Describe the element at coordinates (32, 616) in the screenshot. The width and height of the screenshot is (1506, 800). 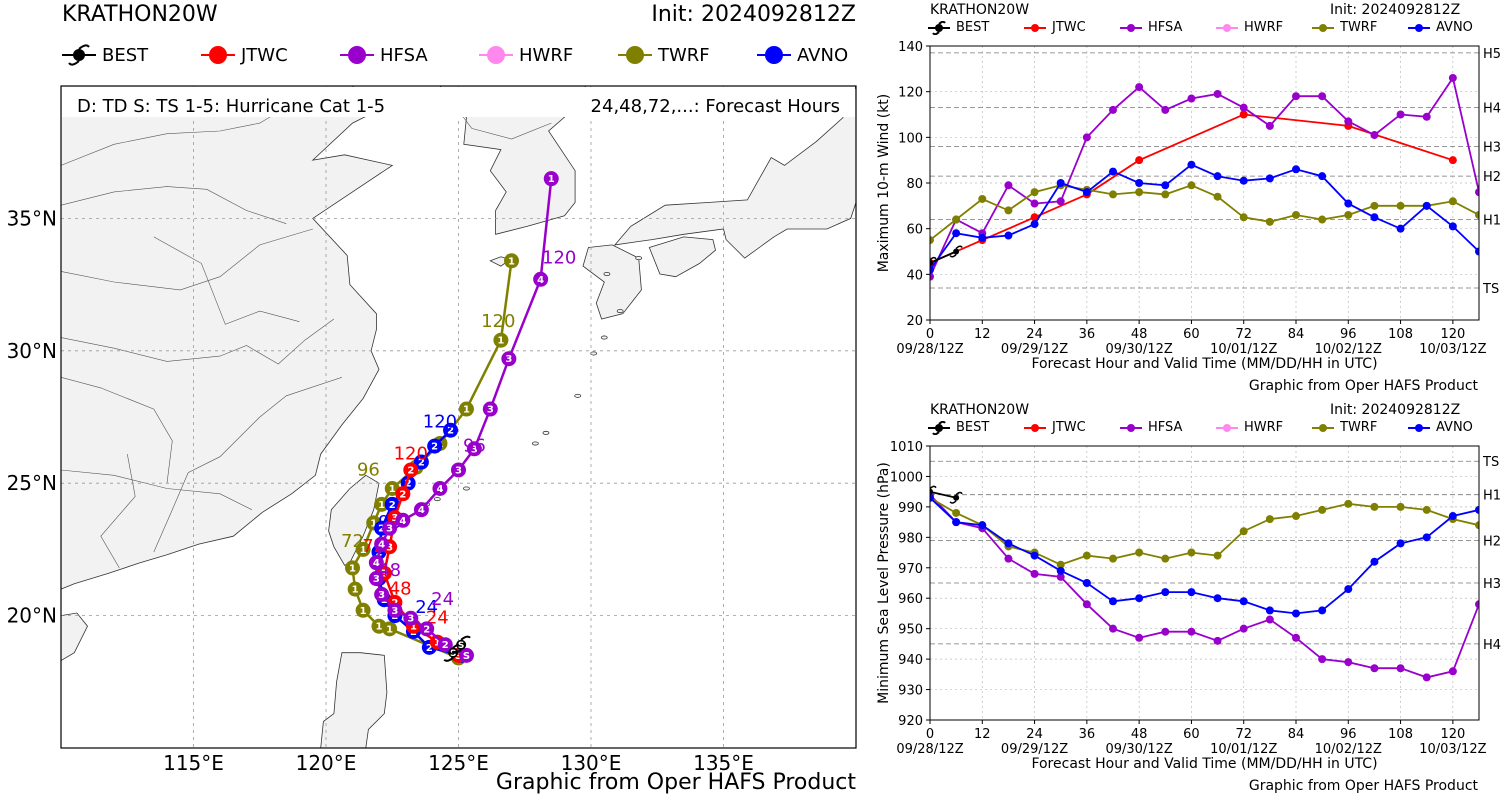
I see `map-lat-tick-label: 20°N` at that location.